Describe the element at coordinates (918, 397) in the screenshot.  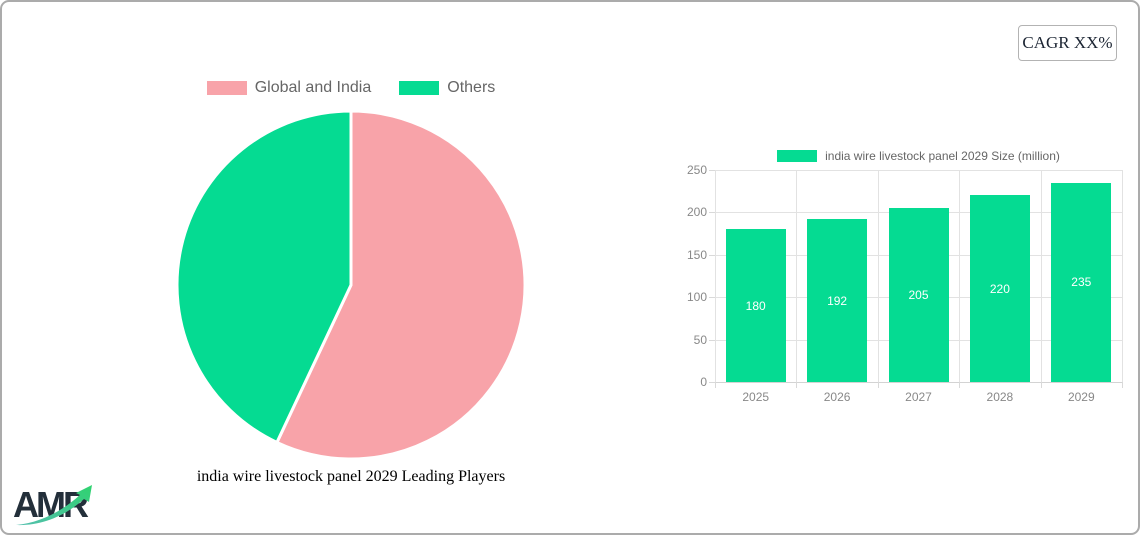
I see `x-axis-label-2027: 2027` at that location.